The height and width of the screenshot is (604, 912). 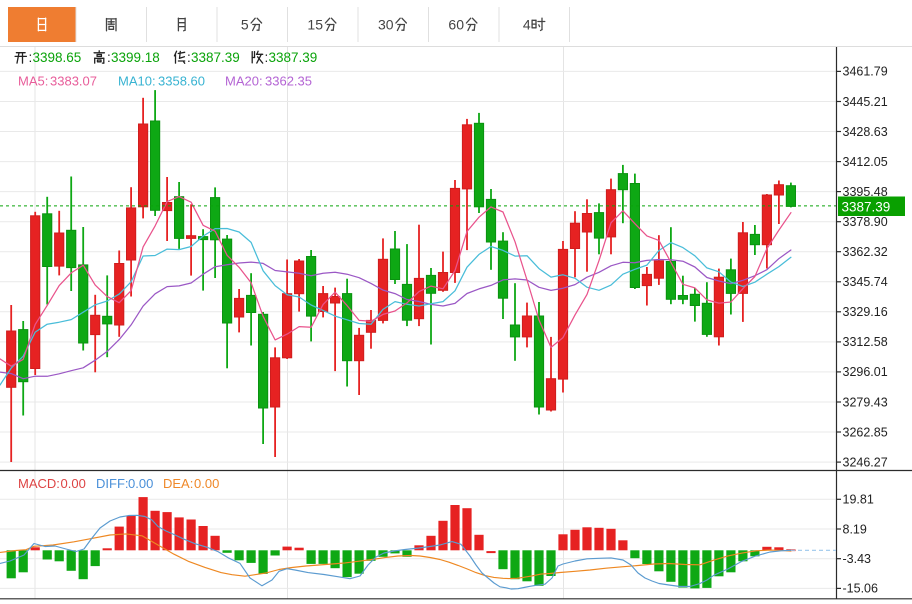 I want to click on svg-text: DEA:, so click(x=178, y=483).